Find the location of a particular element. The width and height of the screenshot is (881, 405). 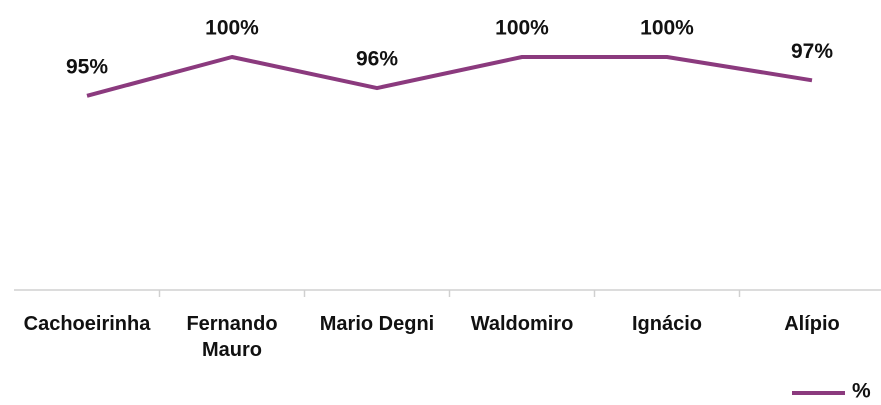

data-label: 95% is located at coordinates (87, 66).